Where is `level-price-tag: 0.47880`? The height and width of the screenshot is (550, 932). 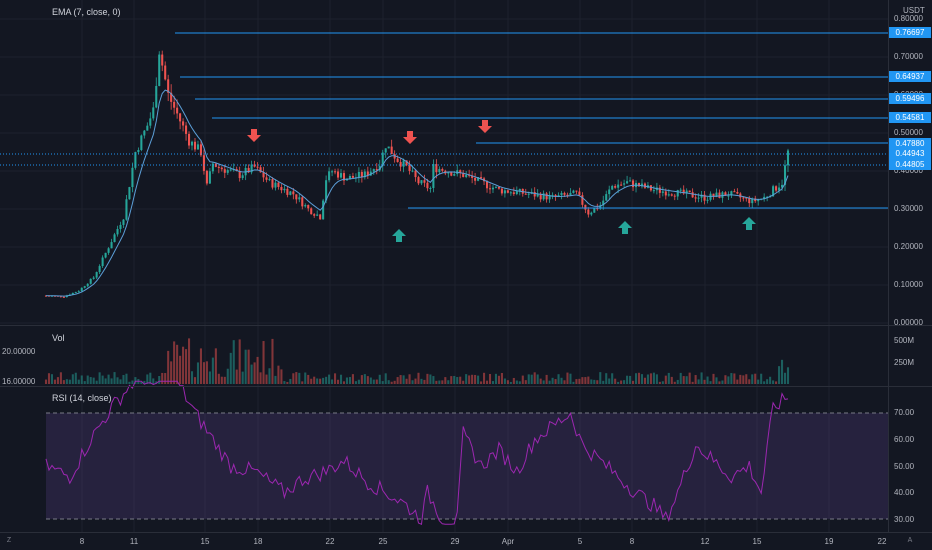 level-price-tag: 0.47880 is located at coordinates (910, 143).